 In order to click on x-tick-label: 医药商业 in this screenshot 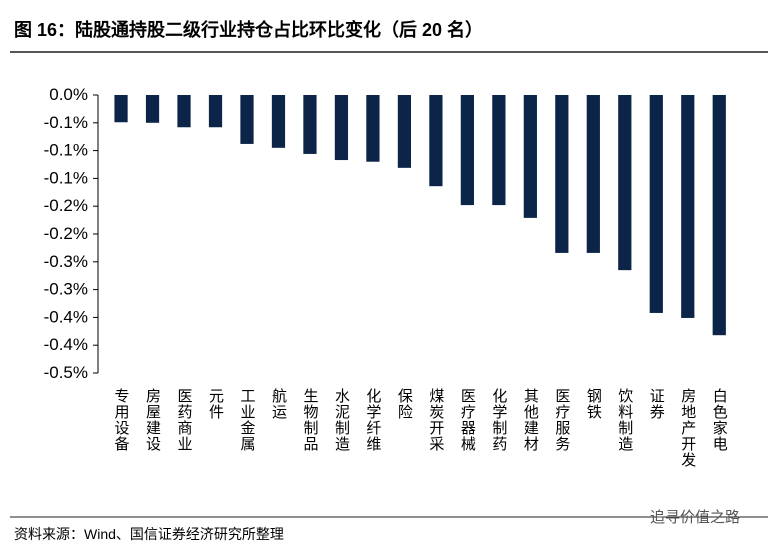, I will do `click(184, 420)`.